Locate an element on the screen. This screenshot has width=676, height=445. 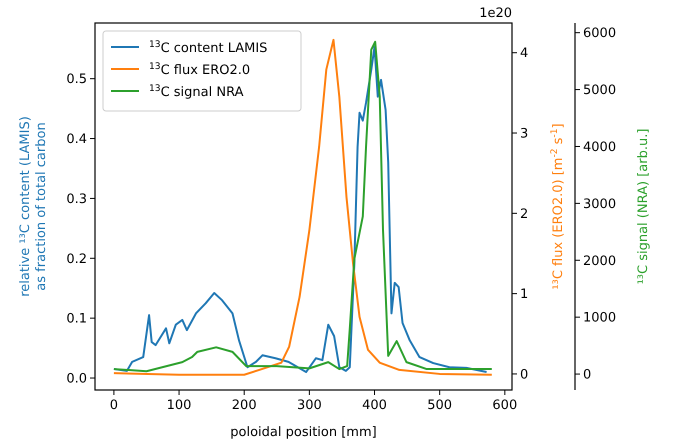
legend-label: $^{13}$C flux ERO2.0 is located at coordinates (199, 70).